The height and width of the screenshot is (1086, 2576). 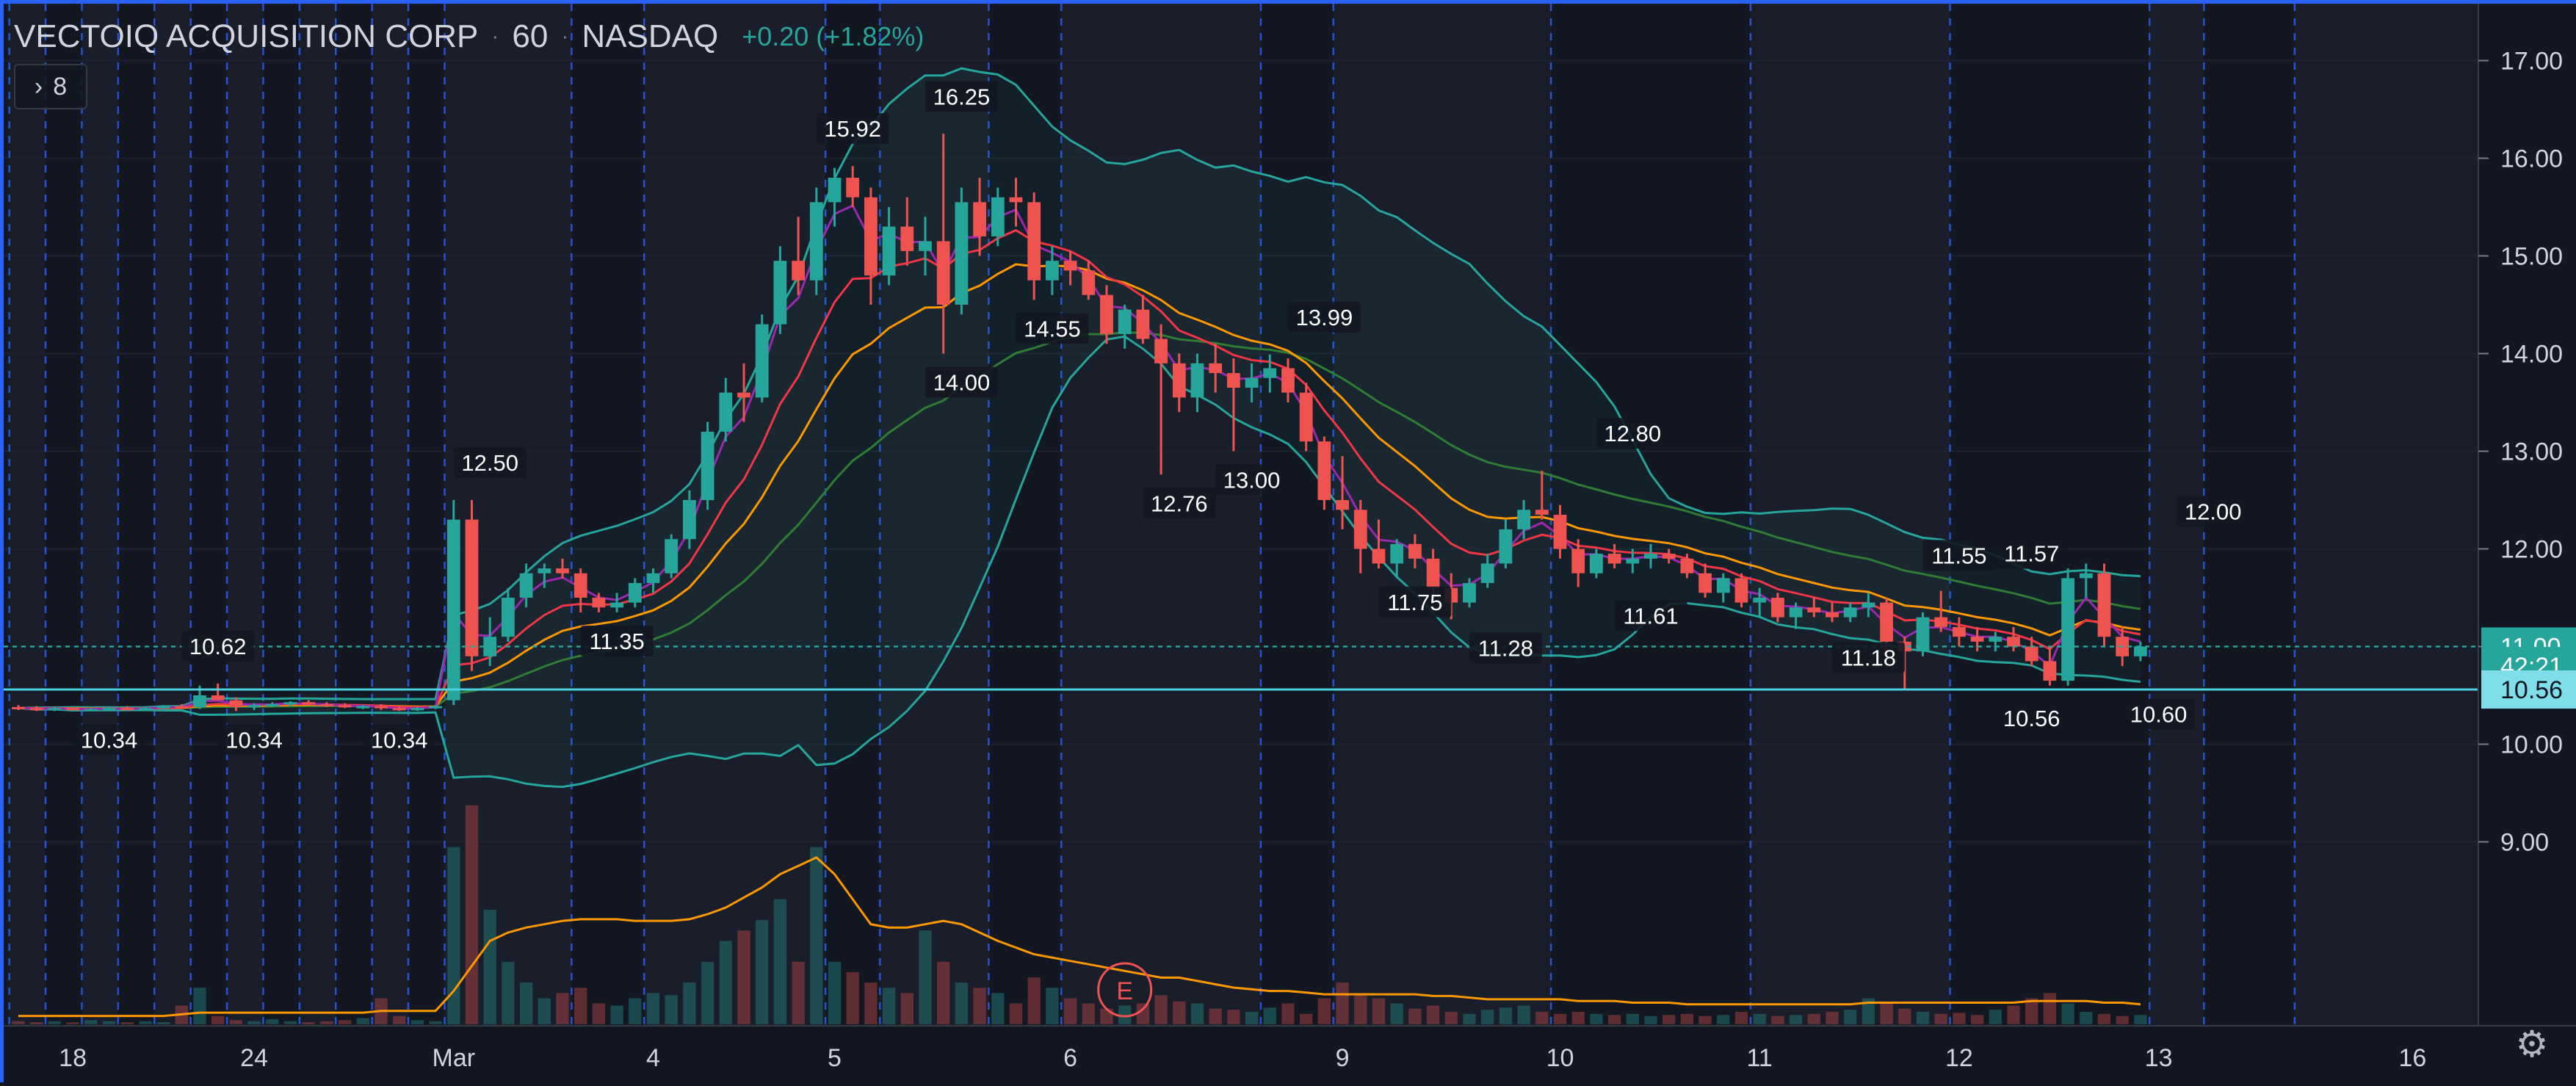 What do you see at coordinates (2159, 1058) in the screenshot?
I see `x-tick-label: 13` at bounding box center [2159, 1058].